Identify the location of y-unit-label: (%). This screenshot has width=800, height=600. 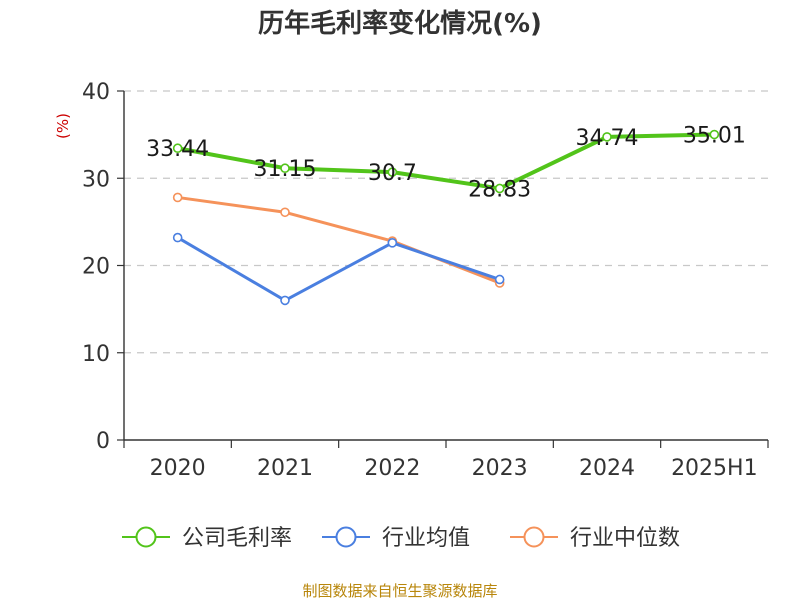
(63, 126).